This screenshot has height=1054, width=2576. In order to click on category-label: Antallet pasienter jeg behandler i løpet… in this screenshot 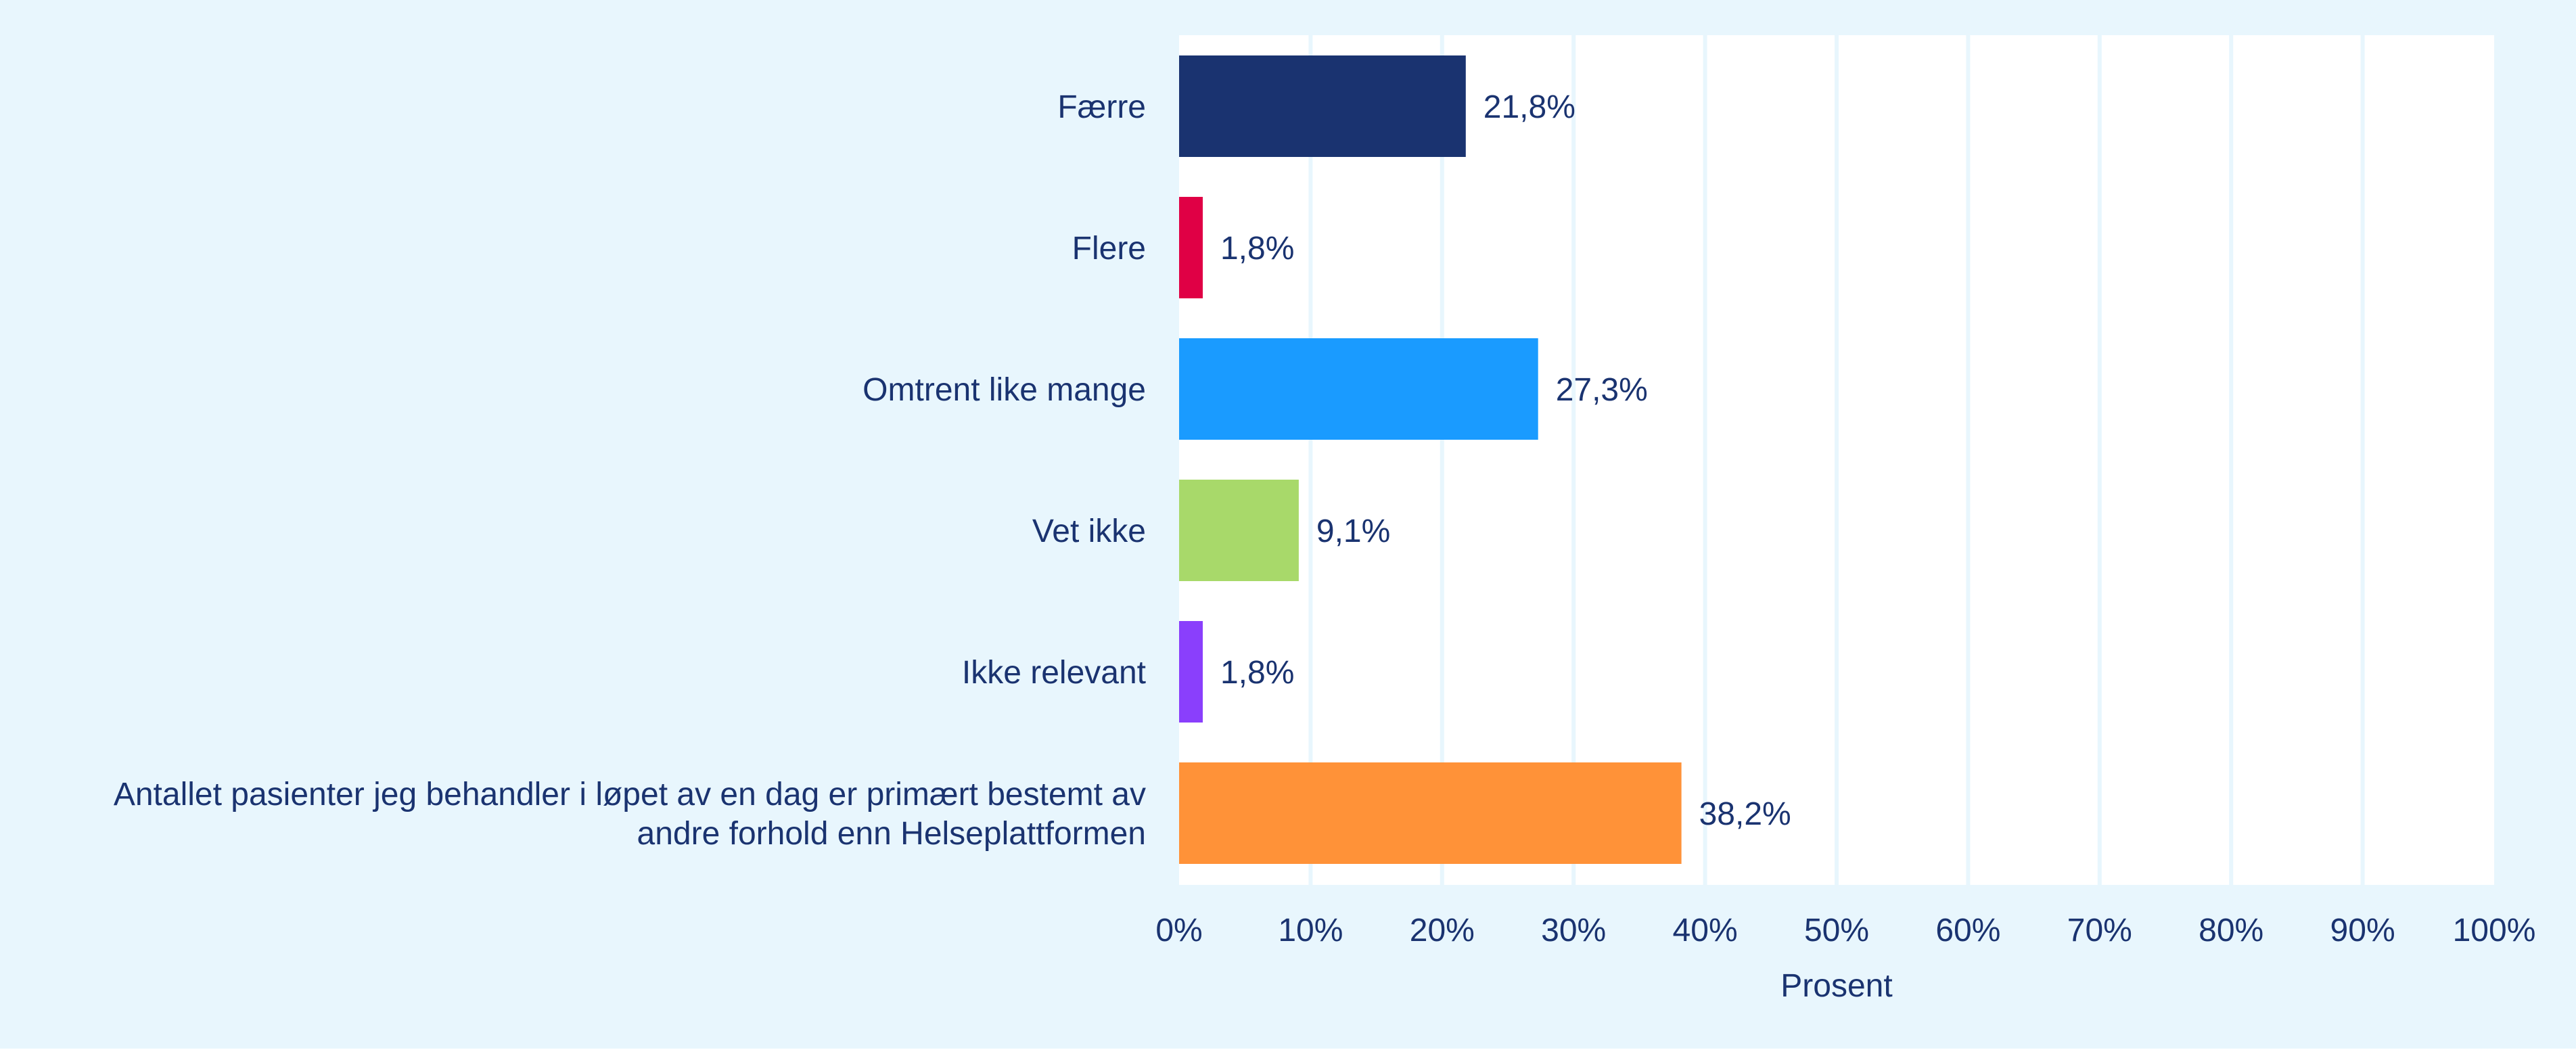, I will do `click(630, 794)`.